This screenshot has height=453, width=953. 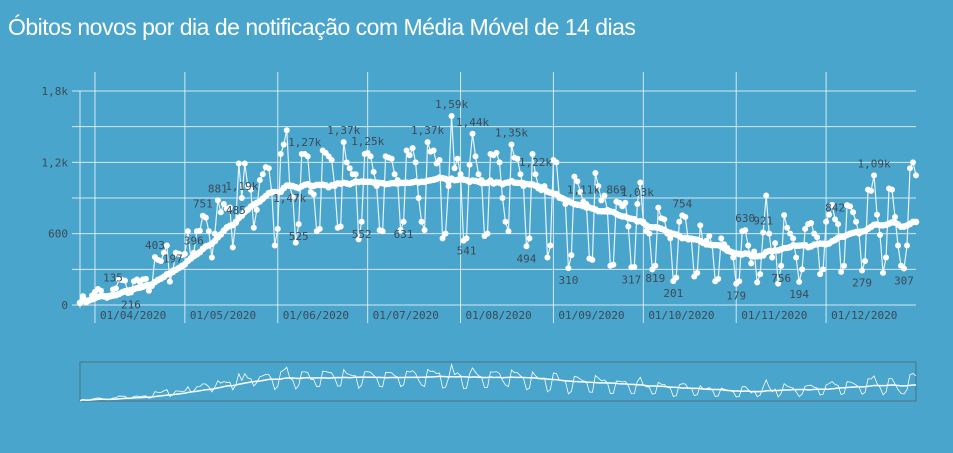 I want to click on data-label: 1,03k, so click(x=637, y=192).